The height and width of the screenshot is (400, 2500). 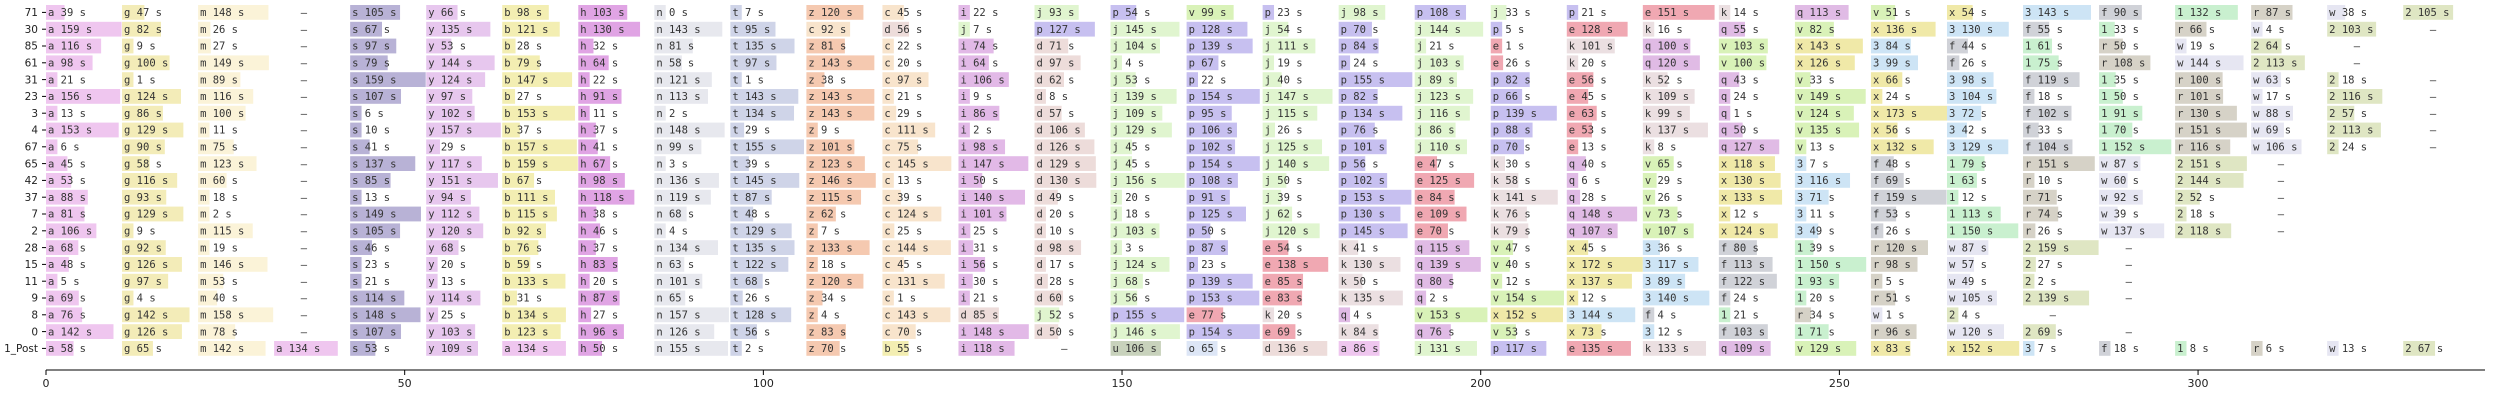 I want to click on x-tick-label: 50, so click(x=405, y=383).